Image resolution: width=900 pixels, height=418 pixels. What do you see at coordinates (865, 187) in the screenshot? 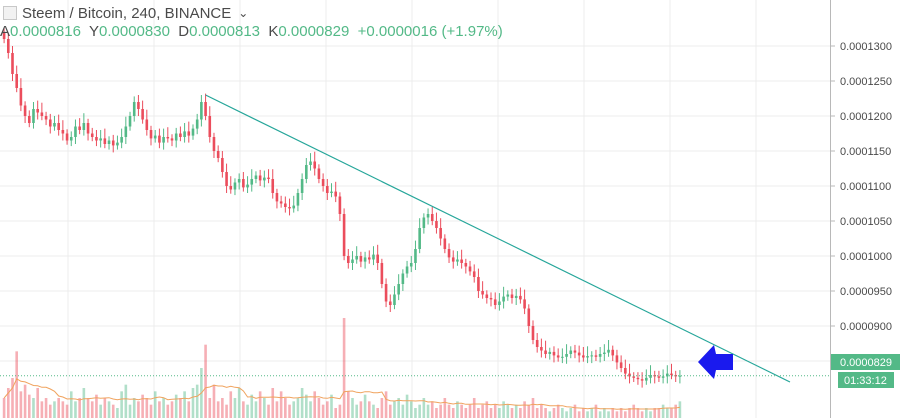
I see `price-tick-label: 0.0001100` at bounding box center [865, 187].